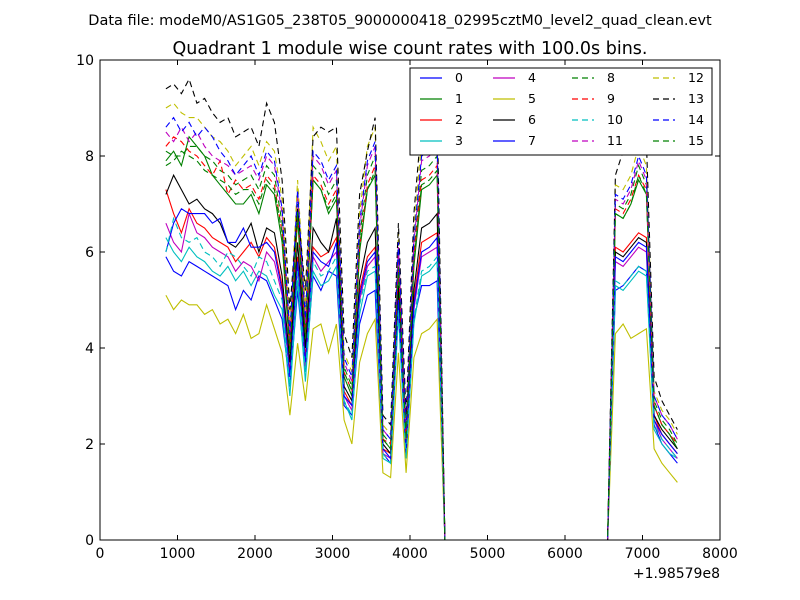 Image resolution: width=800 pixels, height=600 pixels. Describe the element at coordinates (532, 77) in the screenshot. I see `legend-label-4: 4` at that location.